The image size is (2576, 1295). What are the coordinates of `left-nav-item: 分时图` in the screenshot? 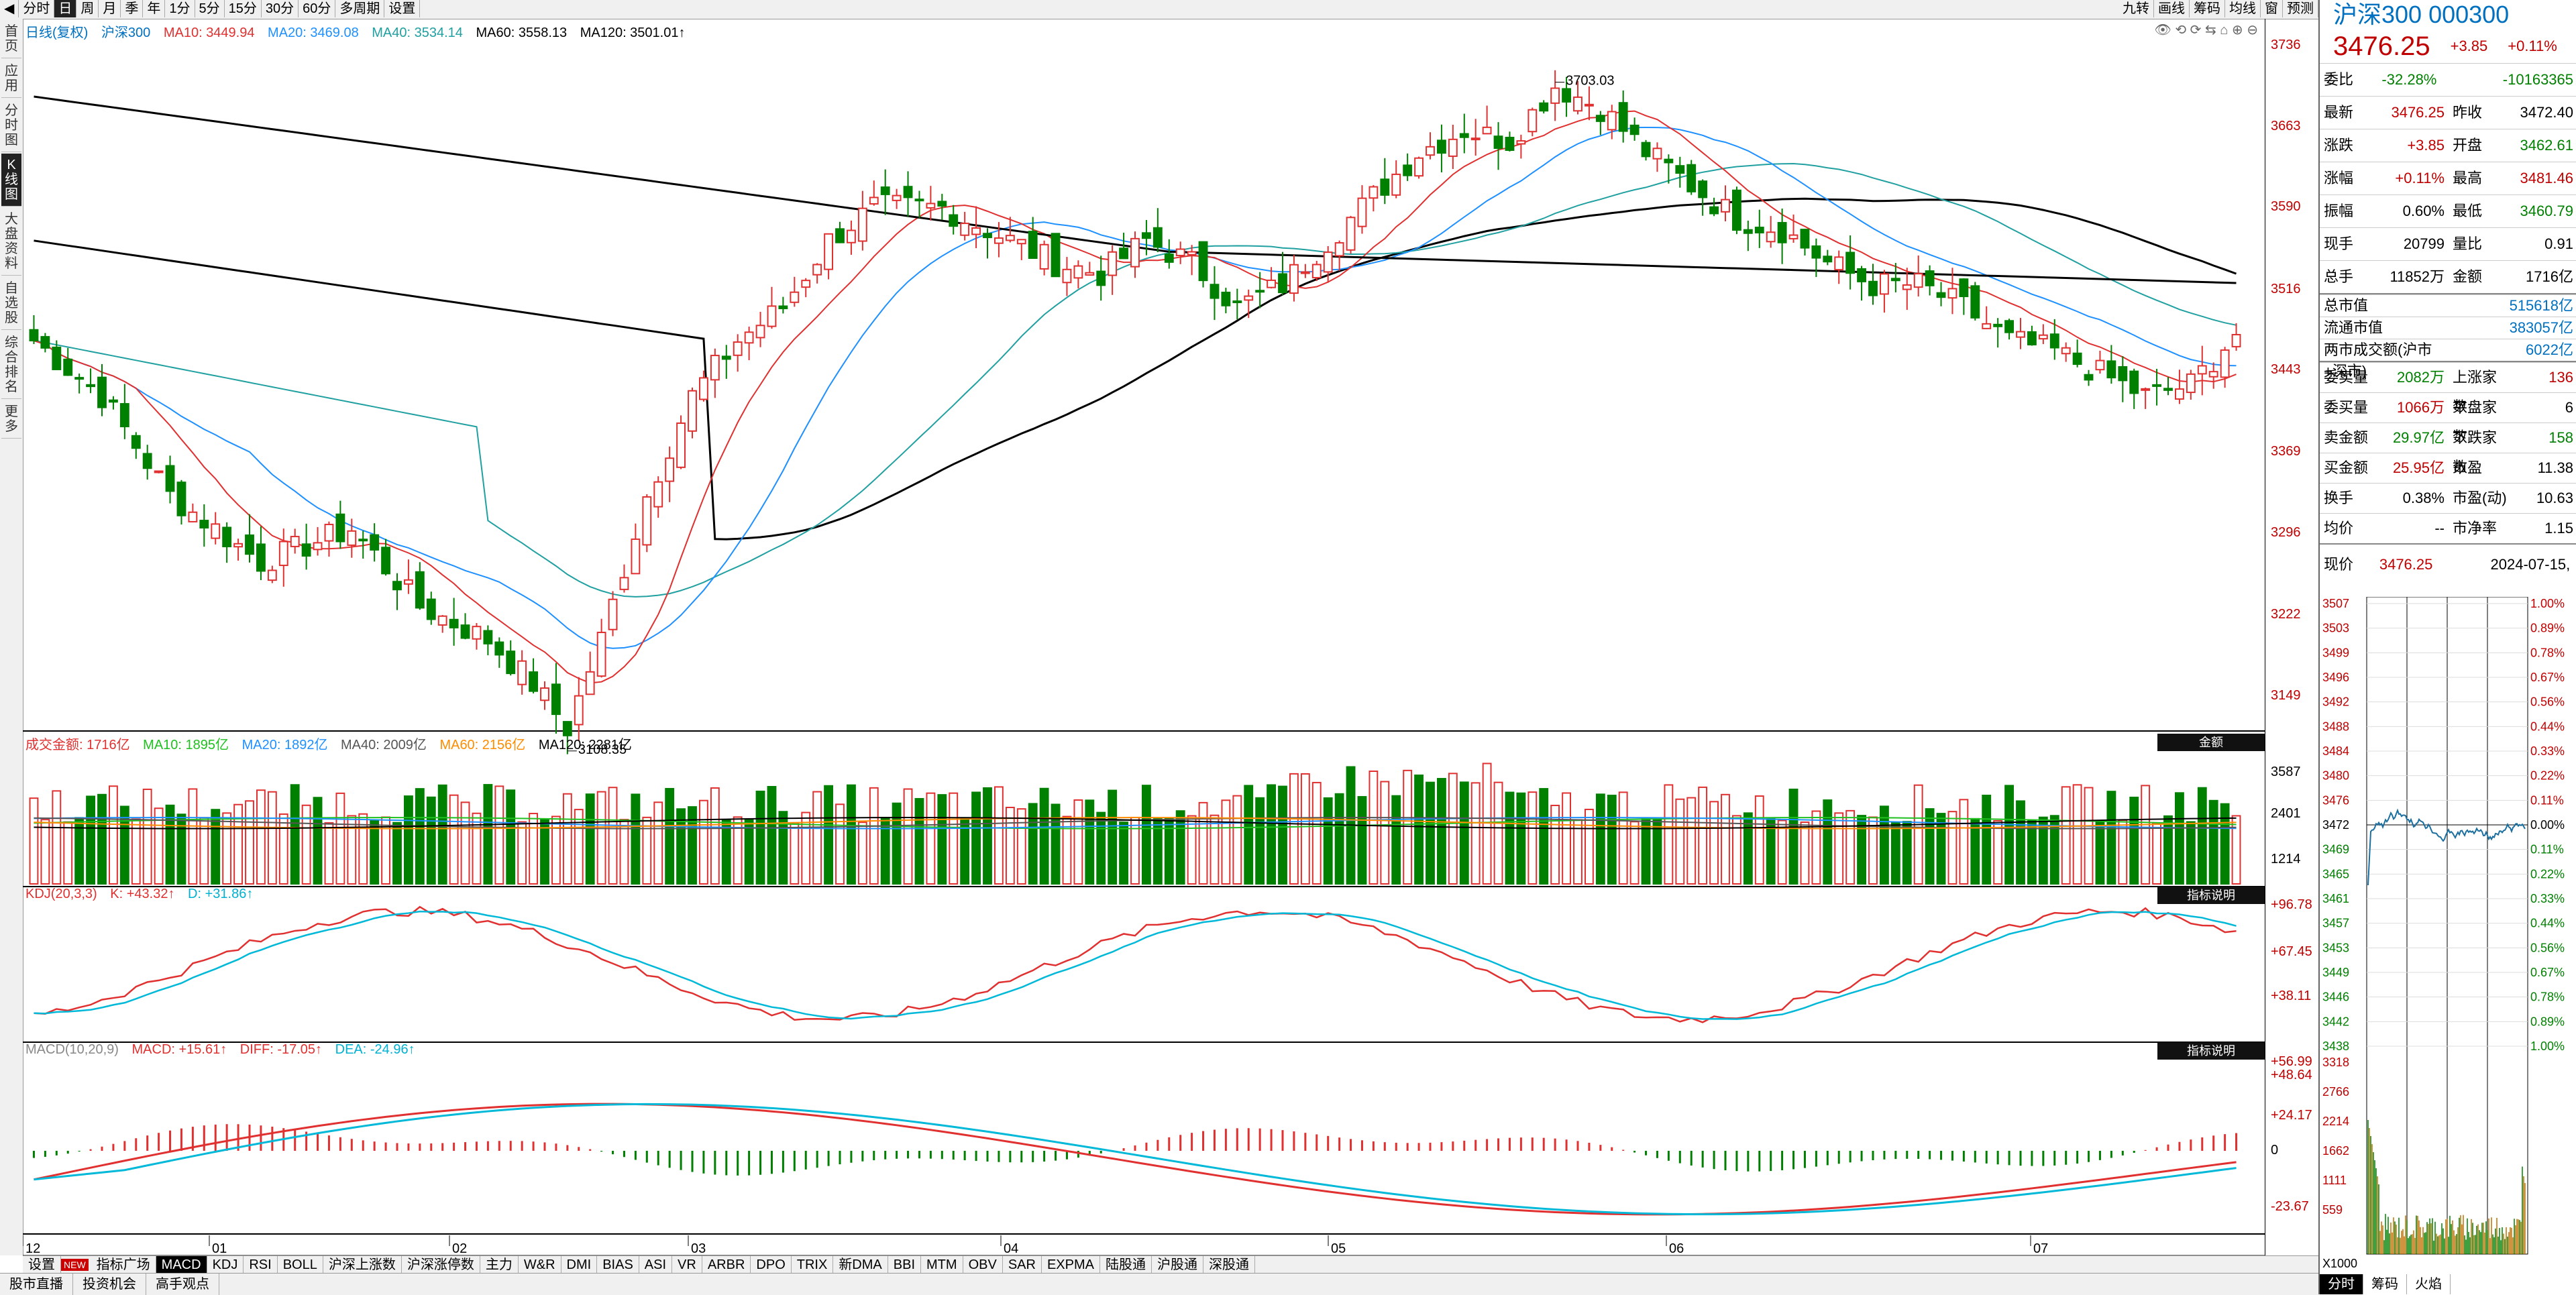 It's located at (11, 125).